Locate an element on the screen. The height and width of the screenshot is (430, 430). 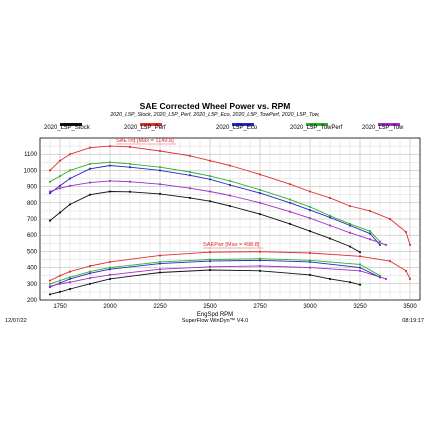
x-tick-label: 2250 is located at coordinates (160, 307).